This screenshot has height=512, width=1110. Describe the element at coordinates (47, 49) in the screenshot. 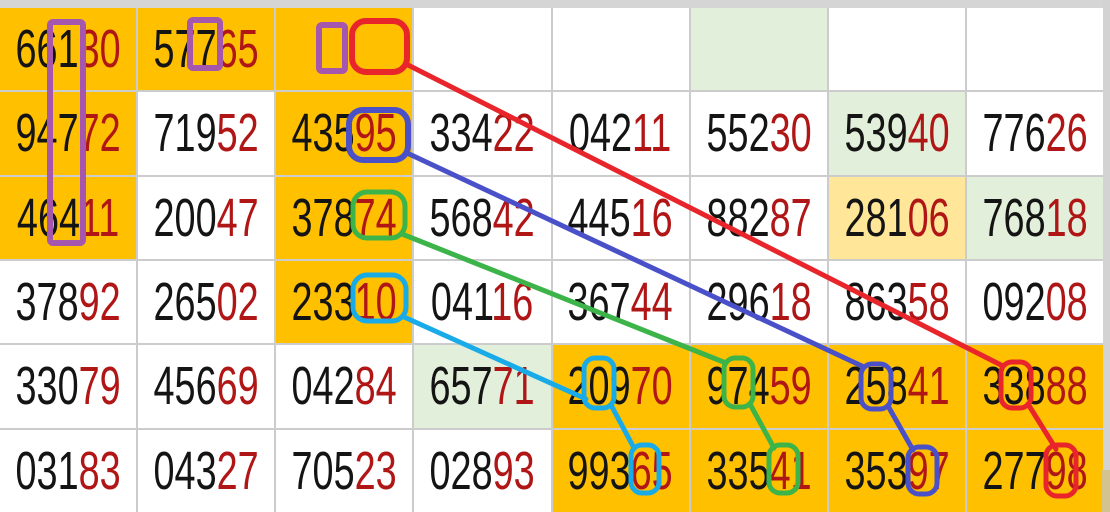

I see `digits-black: 661` at that location.